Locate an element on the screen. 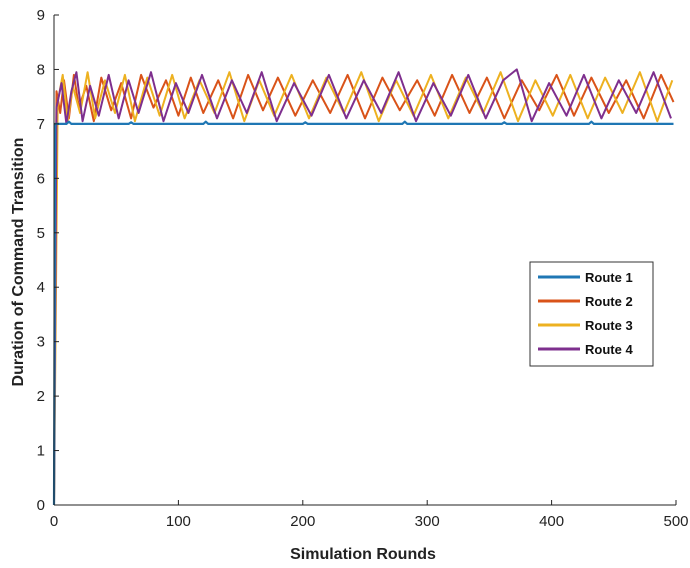 This screenshot has width=690, height=568. y-tick-label: 3 is located at coordinates (41, 342).